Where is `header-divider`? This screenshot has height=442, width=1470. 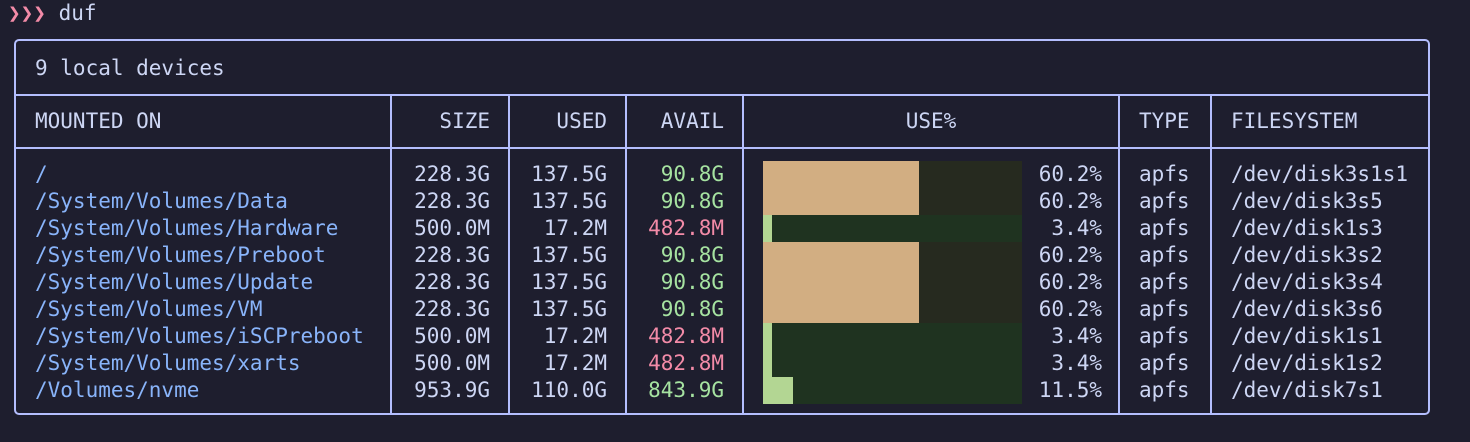 header-divider is located at coordinates (722, 148).